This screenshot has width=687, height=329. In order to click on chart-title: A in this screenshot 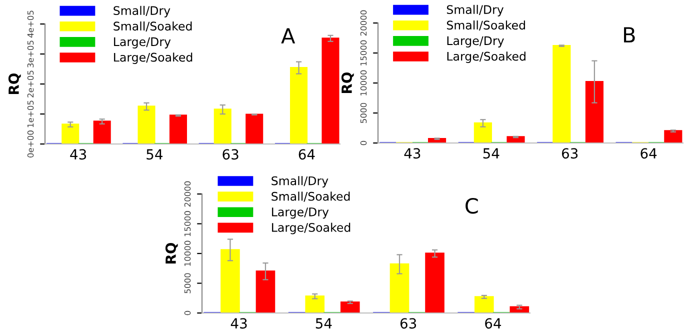, I will do `click(288, 36)`.